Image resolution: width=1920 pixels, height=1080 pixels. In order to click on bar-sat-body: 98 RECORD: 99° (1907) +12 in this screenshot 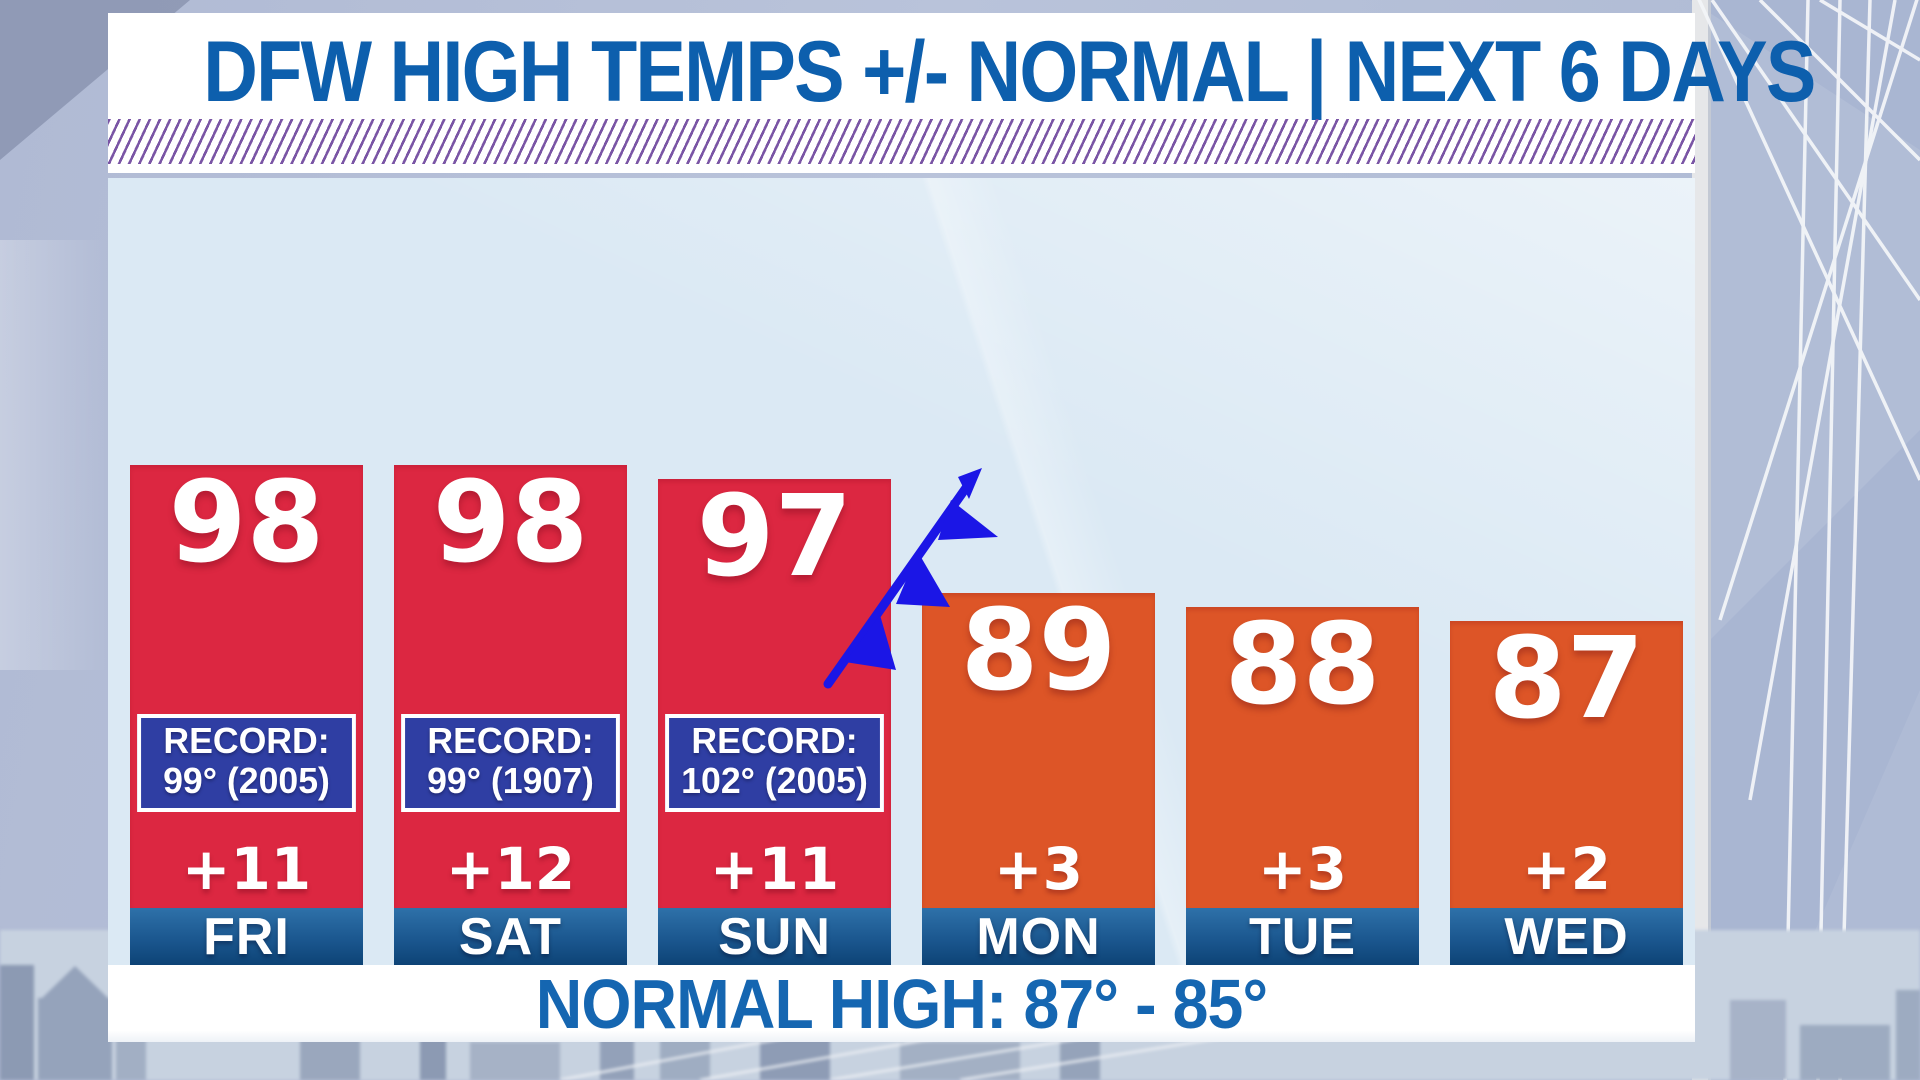, I will do `click(510, 686)`.